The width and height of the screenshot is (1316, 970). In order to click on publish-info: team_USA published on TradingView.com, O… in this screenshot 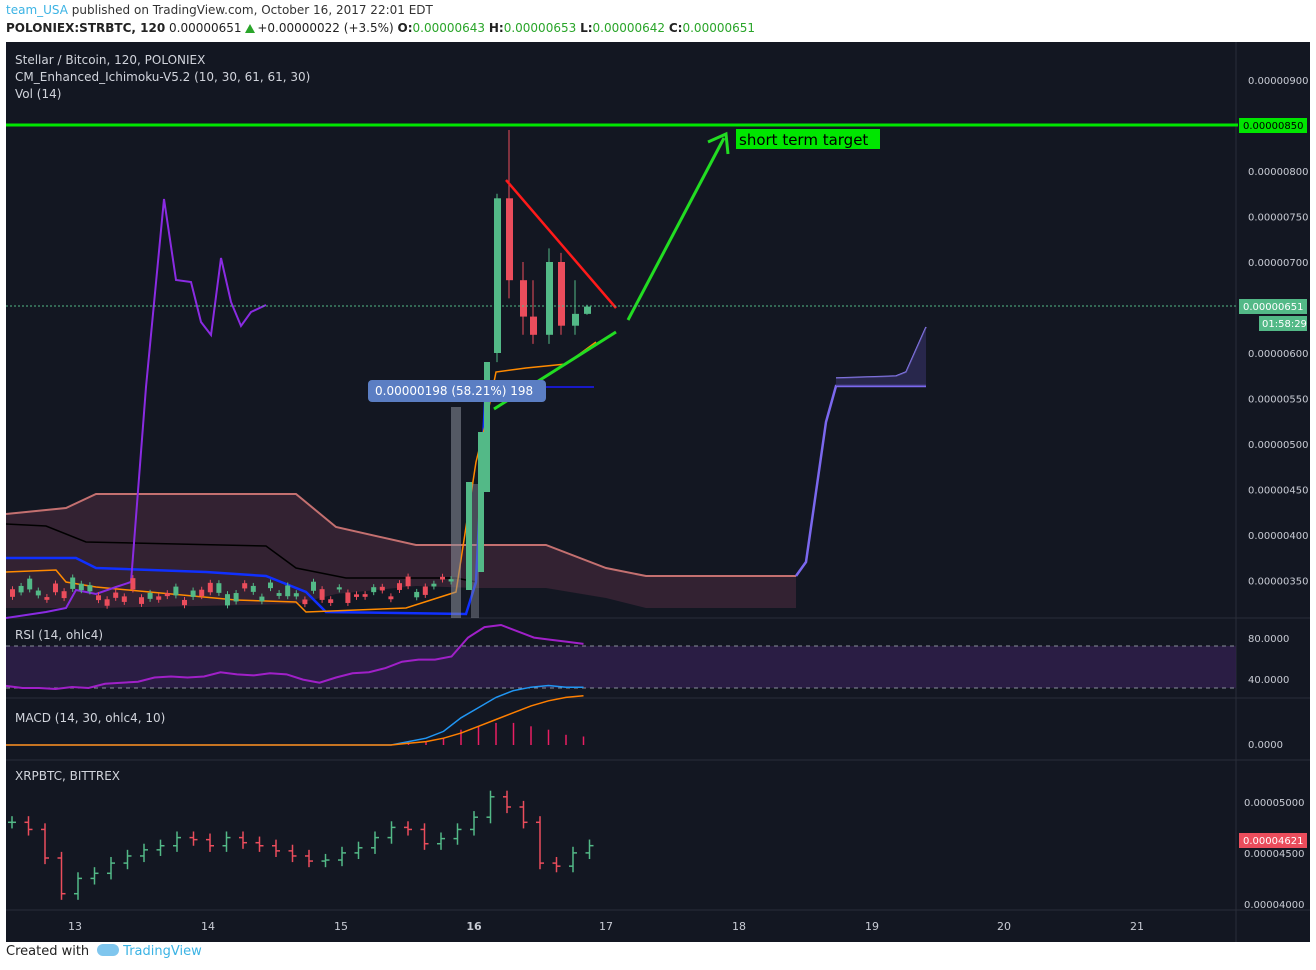, I will do `click(219, 10)`.